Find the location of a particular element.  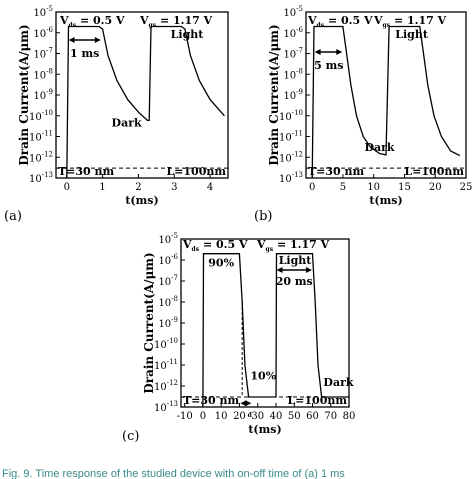

y-tick-exponent: -5 is located at coordinates (49, 9).